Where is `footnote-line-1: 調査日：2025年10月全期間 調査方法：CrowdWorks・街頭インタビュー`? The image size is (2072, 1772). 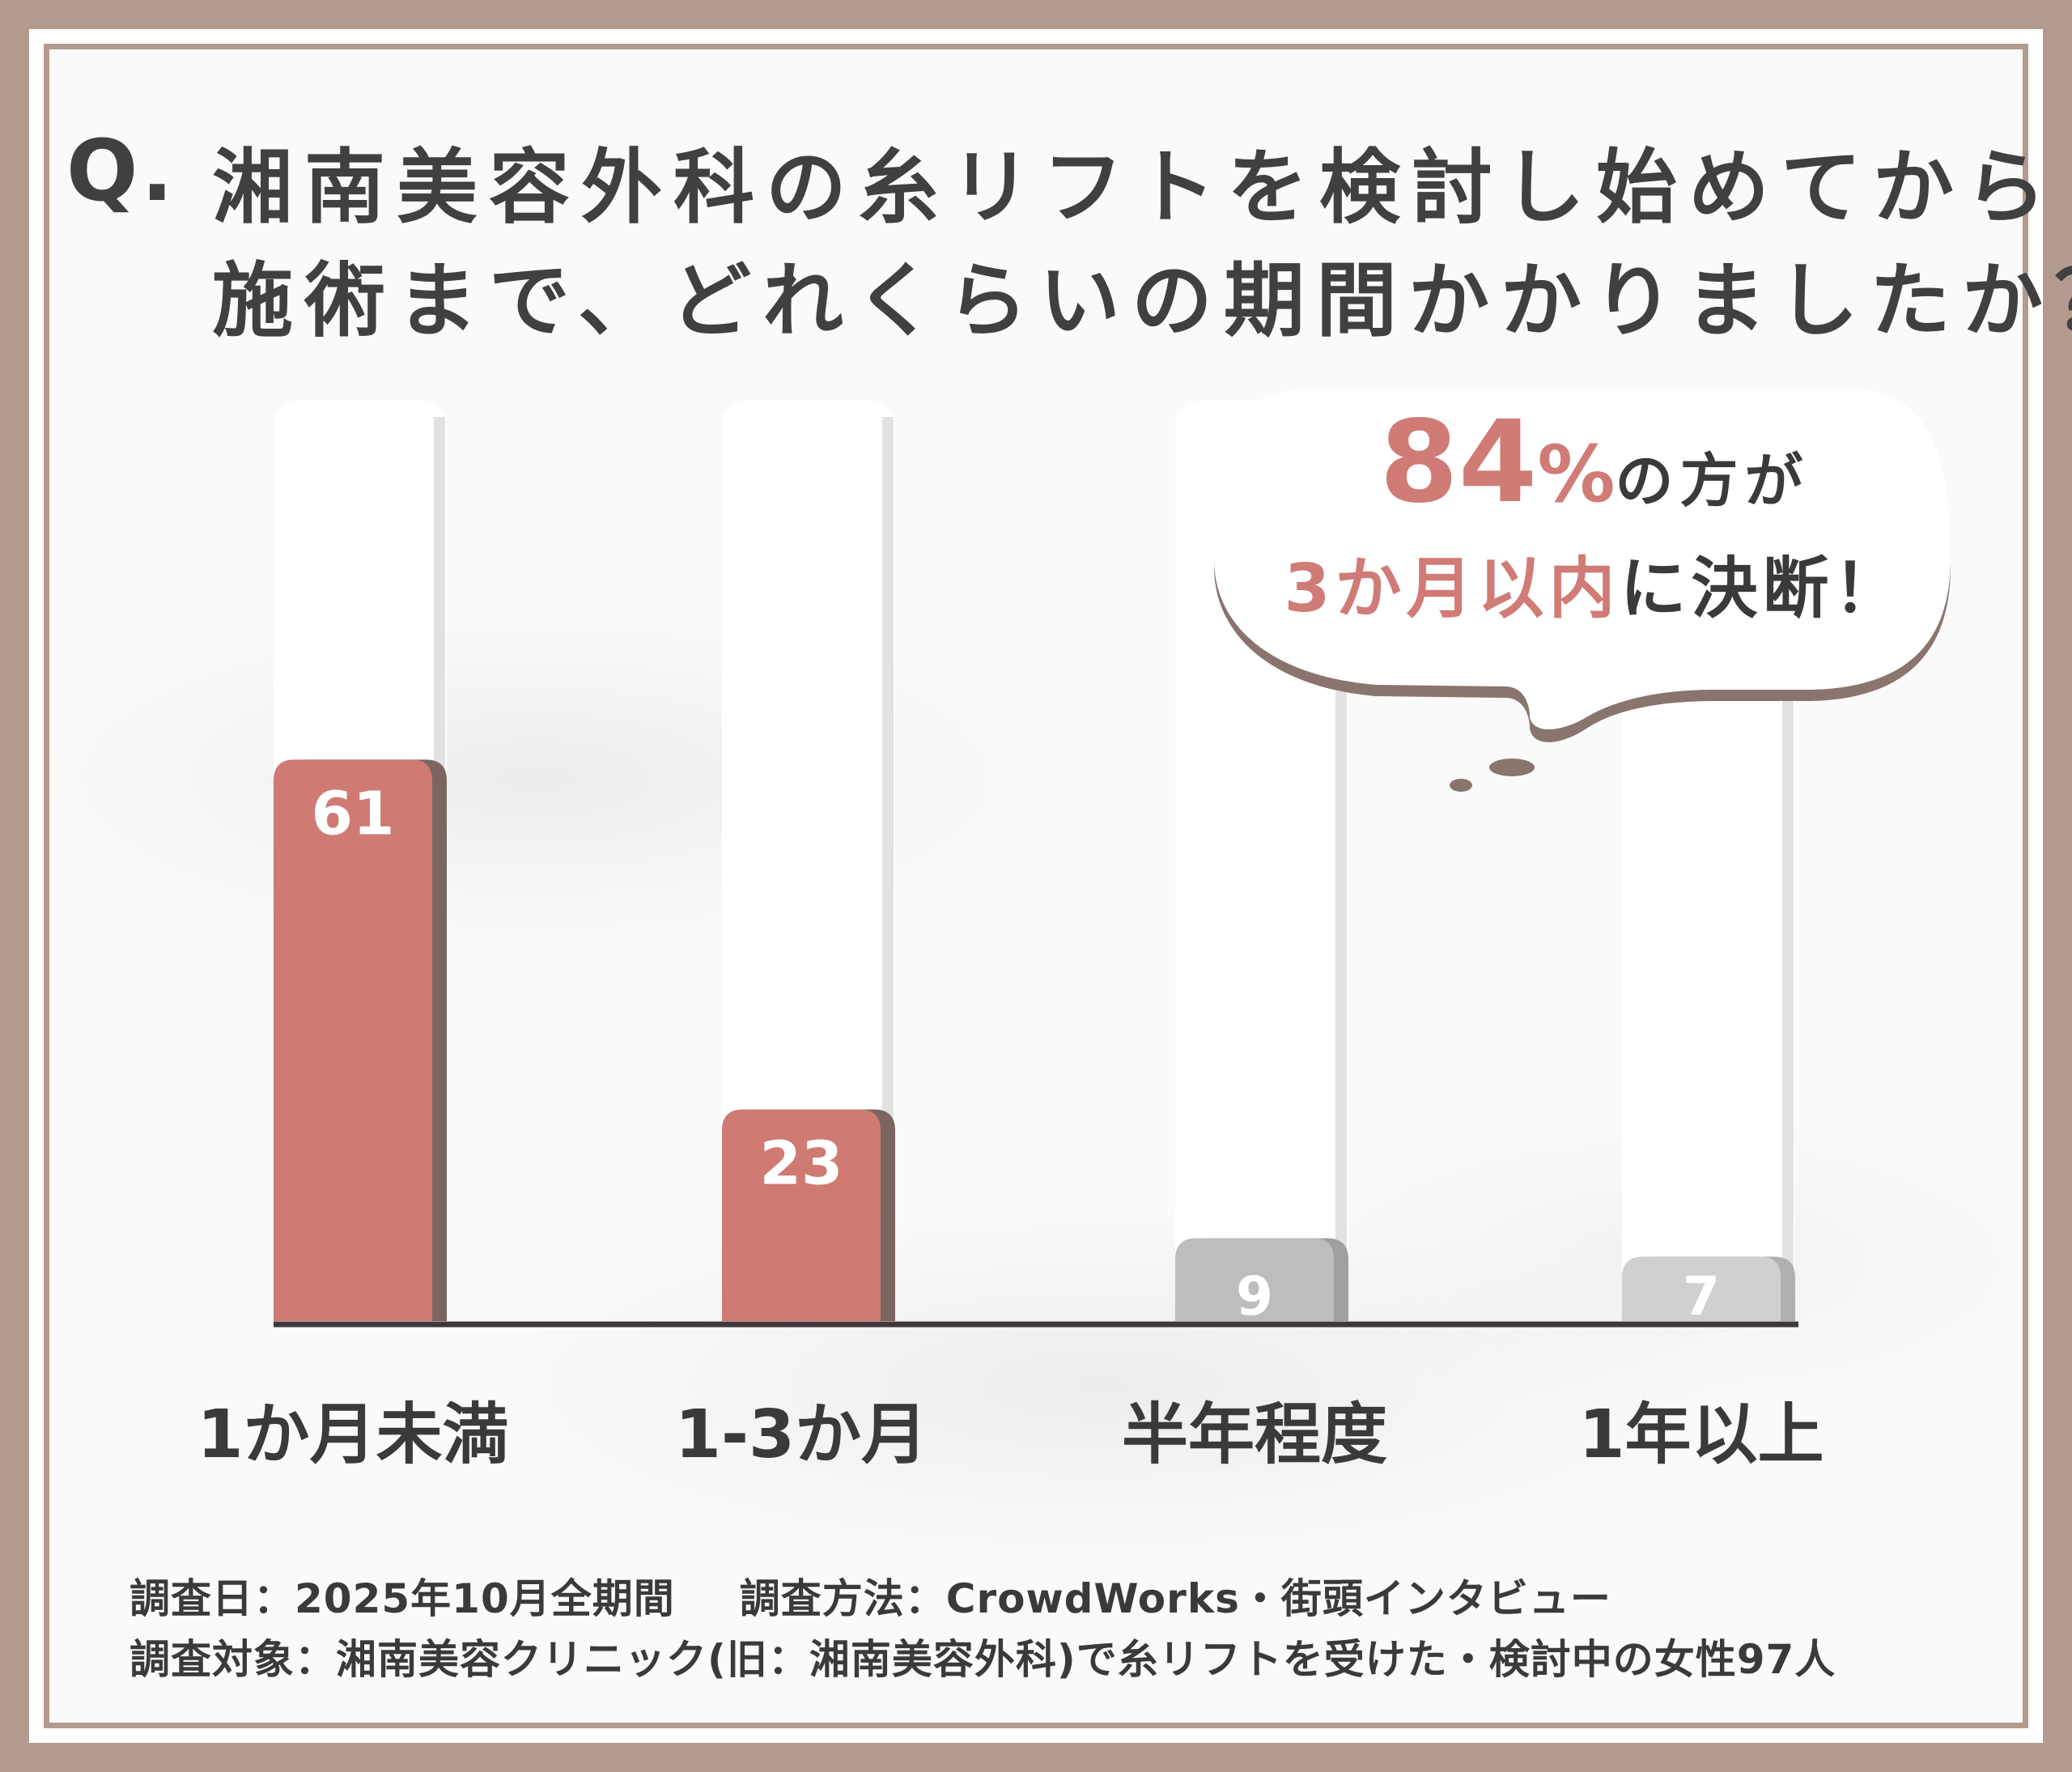
footnote-line-1: 調査日：2025年10月全期間 調査方法：CrowdWorks・街頭インタビュー is located at coordinates (870, 1596).